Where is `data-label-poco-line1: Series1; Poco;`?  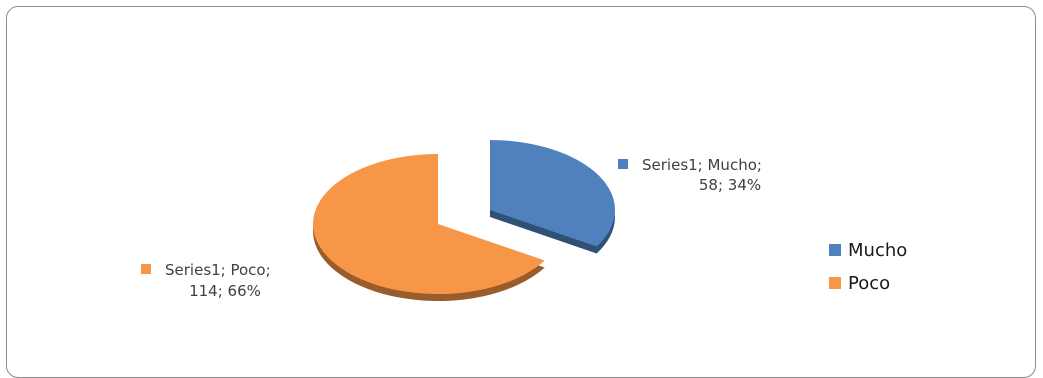
data-label-poco-line1: Series1; Poco; is located at coordinates (218, 270).